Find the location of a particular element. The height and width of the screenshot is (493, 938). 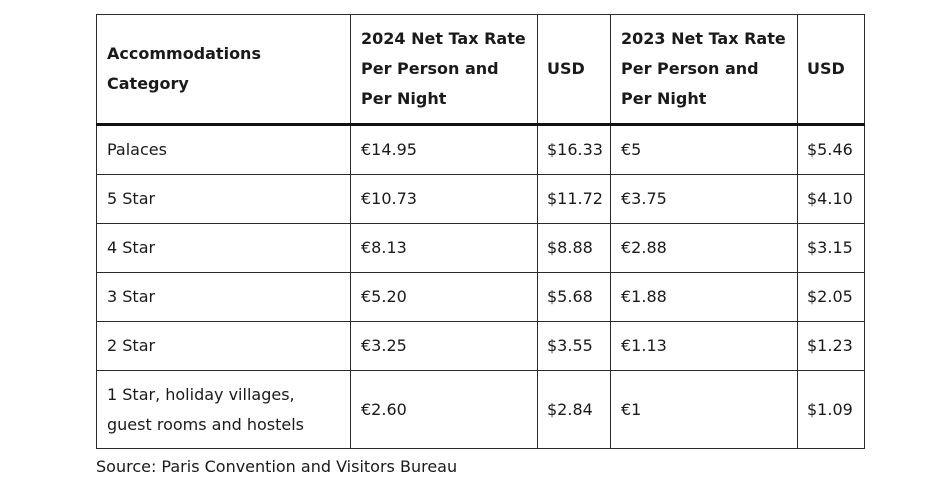

cell-2024-rate: €10.73 is located at coordinates (444, 199).